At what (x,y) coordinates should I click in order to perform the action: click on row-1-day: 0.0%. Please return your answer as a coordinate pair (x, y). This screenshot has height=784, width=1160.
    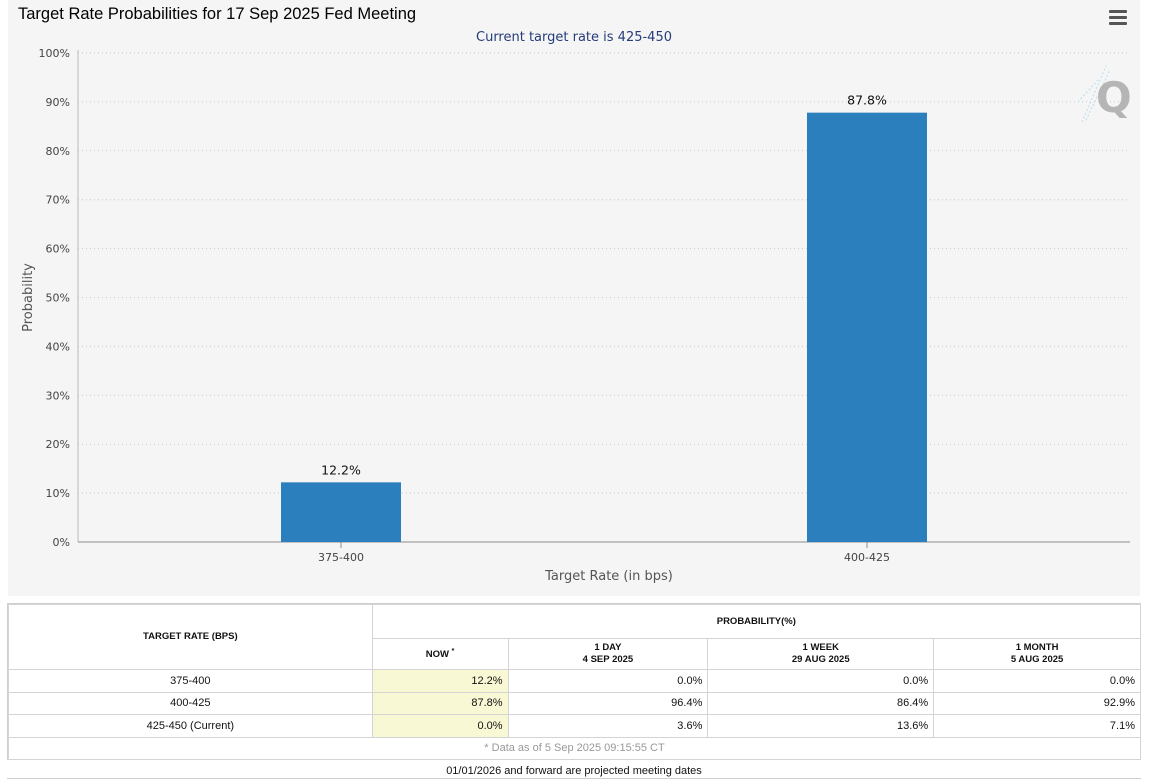
    Looking at the image, I should click on (608, 681).